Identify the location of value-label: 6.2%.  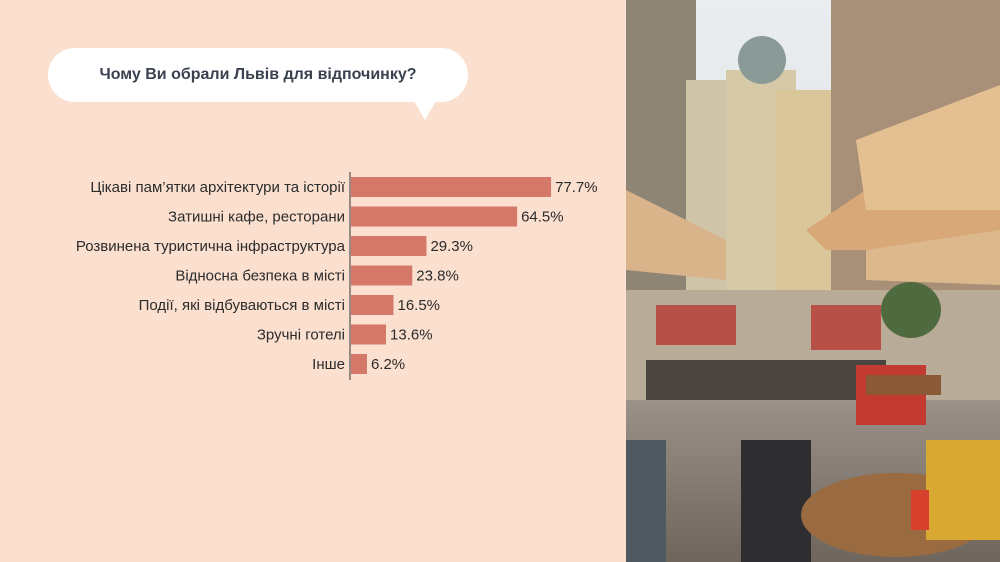
(388, 364).